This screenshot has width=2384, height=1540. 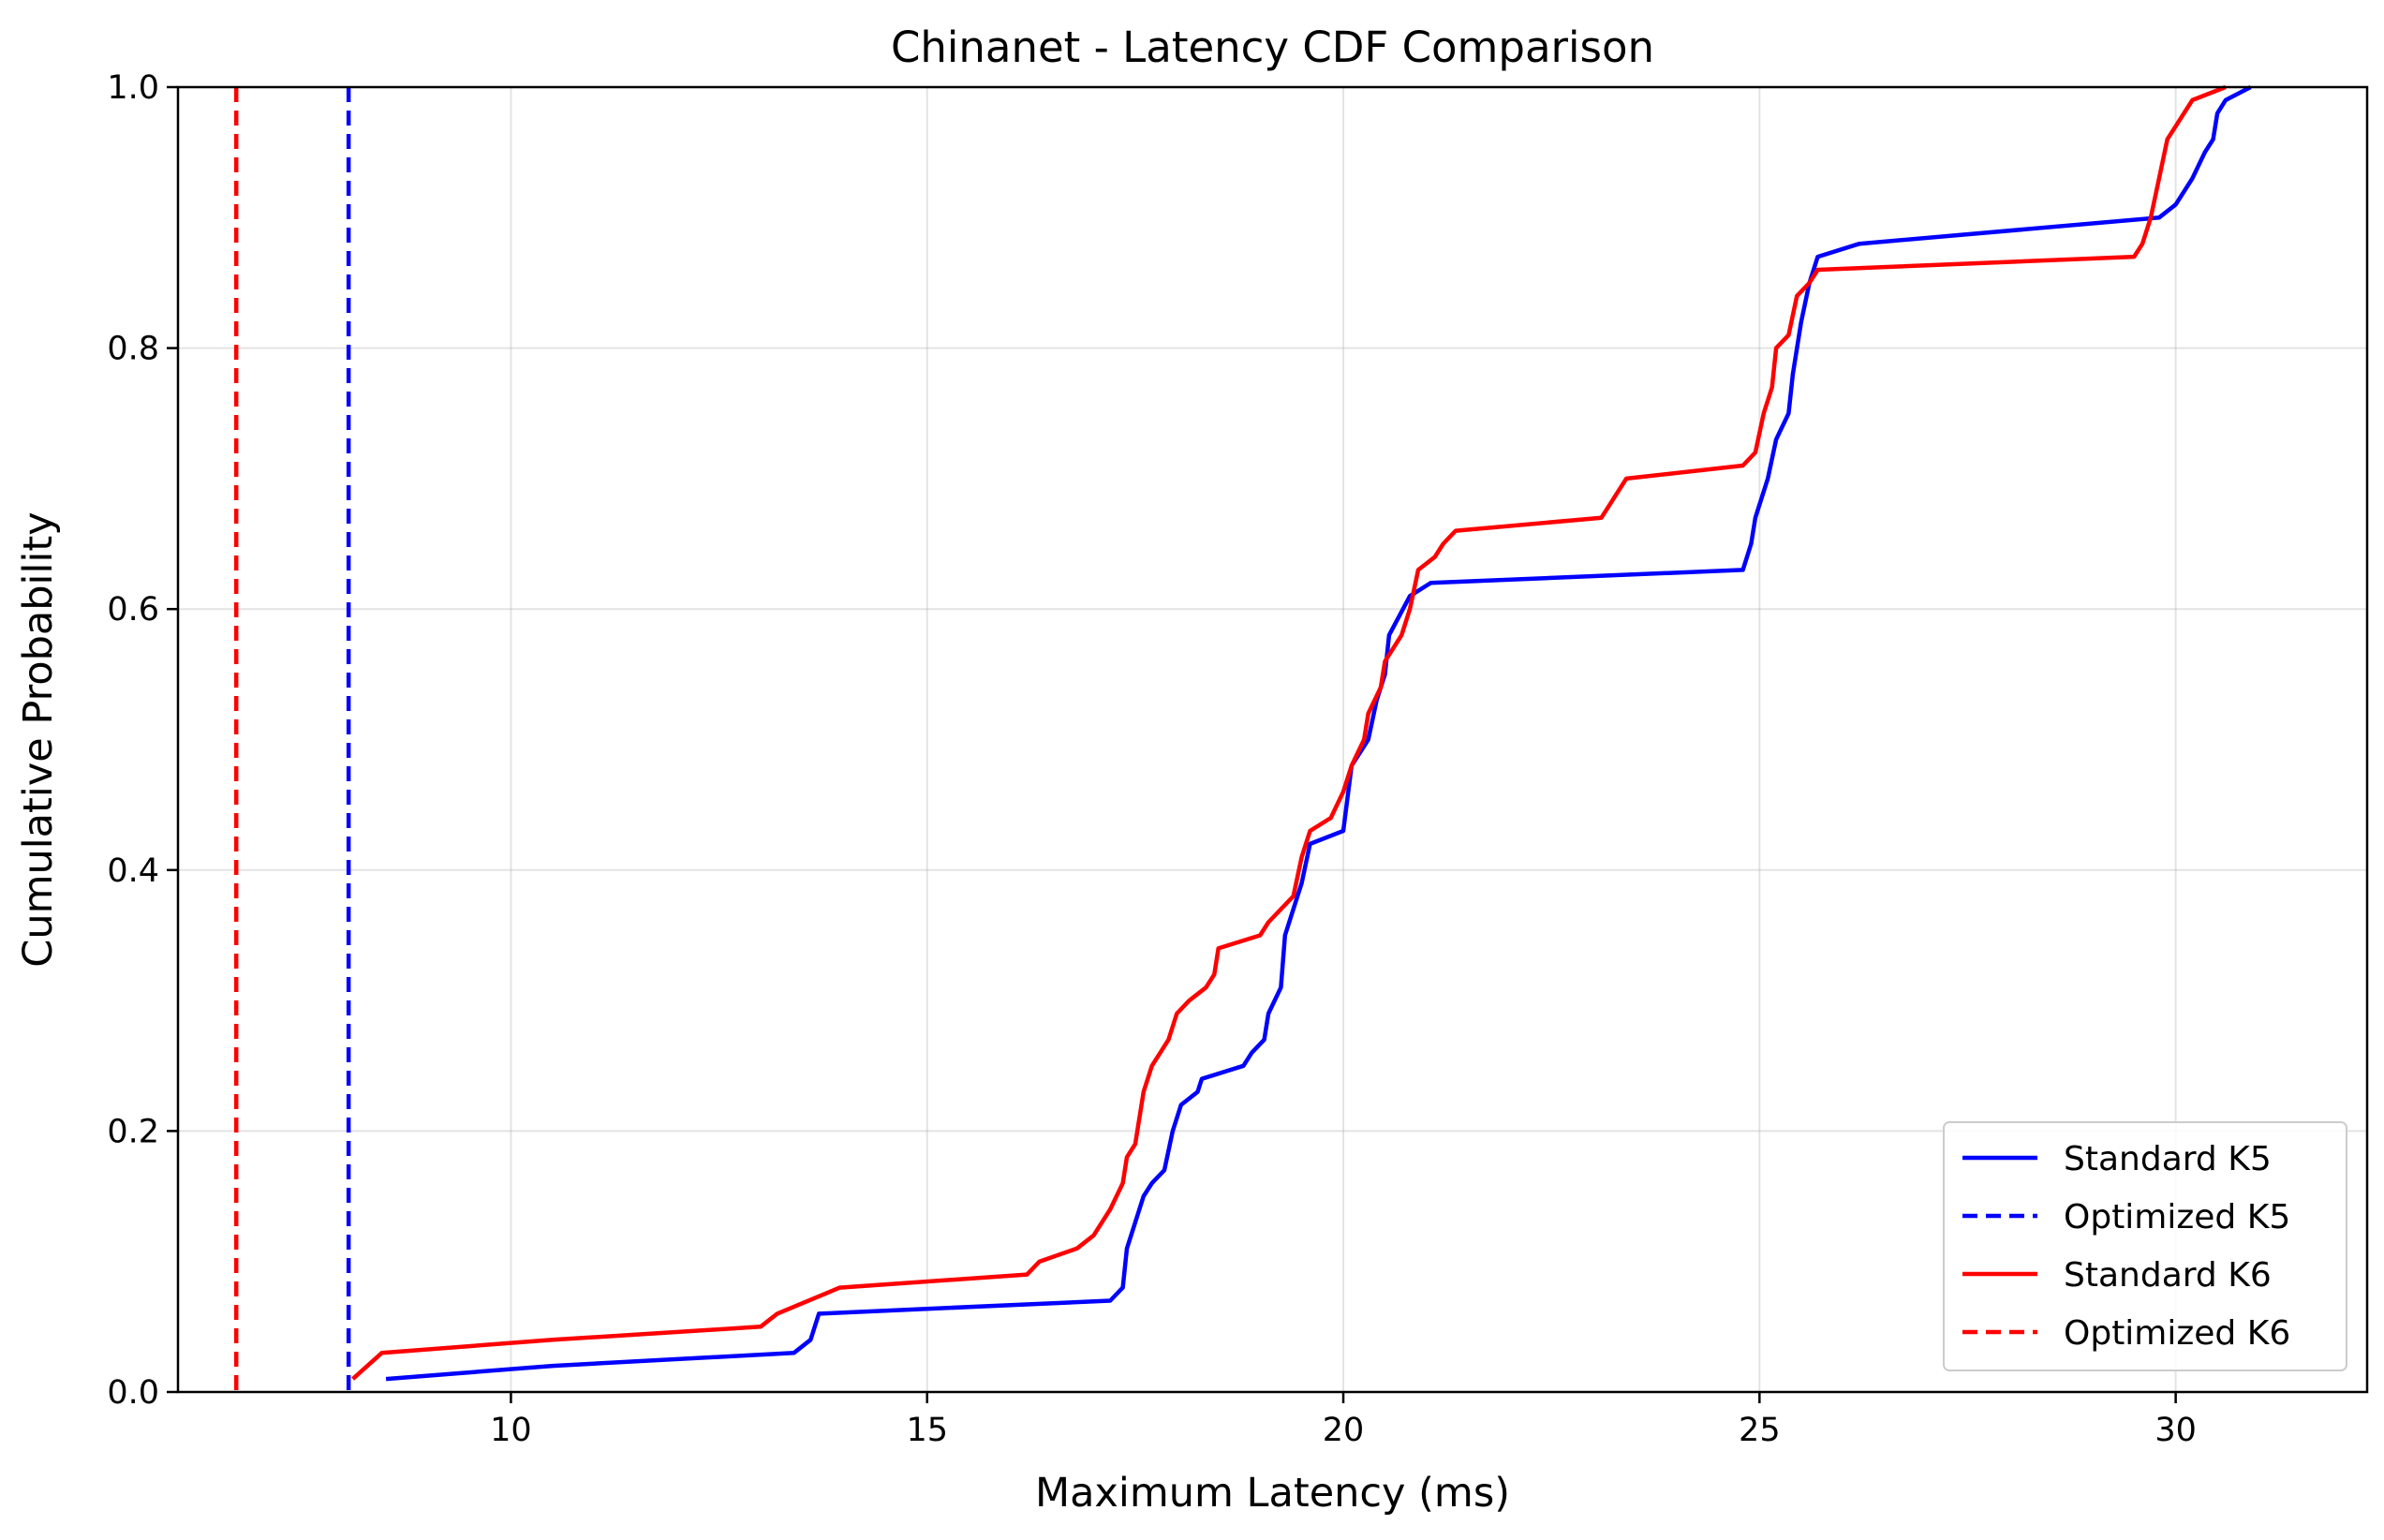 I want to click on legend-label-standard-k5: Standard K5, so click(x=2168, y=1159).